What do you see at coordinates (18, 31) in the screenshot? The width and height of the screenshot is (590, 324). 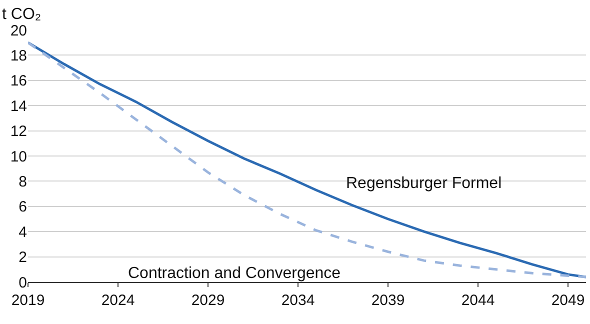 I see `y-tick-label: 20` at bounding box center [18, 31].